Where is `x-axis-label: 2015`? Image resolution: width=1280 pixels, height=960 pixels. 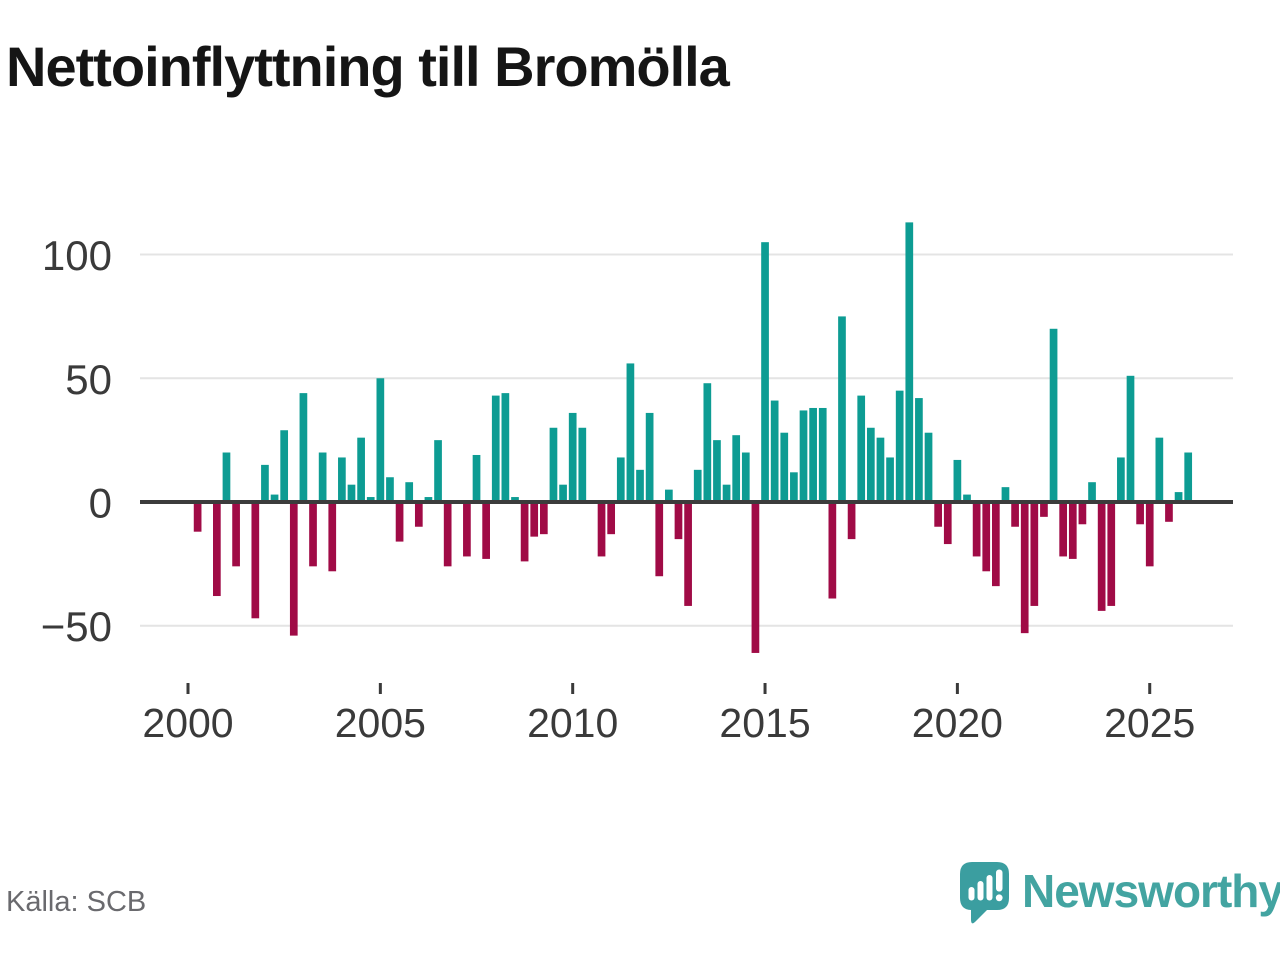 x-axis-label: 2015 is located at coordinates (764, 723).